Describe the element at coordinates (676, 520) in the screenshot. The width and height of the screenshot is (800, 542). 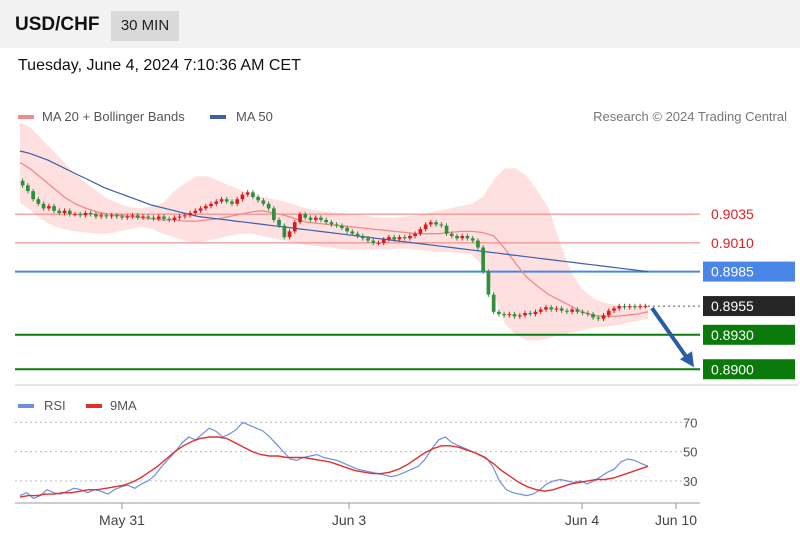
I see `x-tick-label: Jun 10` at that location.